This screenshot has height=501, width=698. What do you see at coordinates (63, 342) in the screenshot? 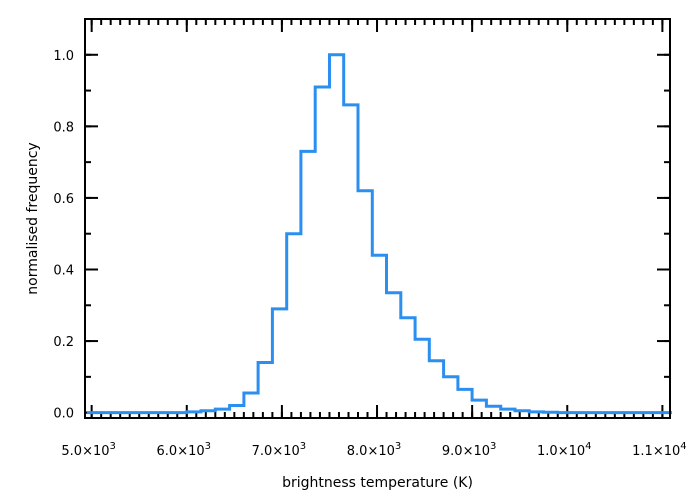
I see `y-tick-label: 0.2` at bounding box center [63, 342].